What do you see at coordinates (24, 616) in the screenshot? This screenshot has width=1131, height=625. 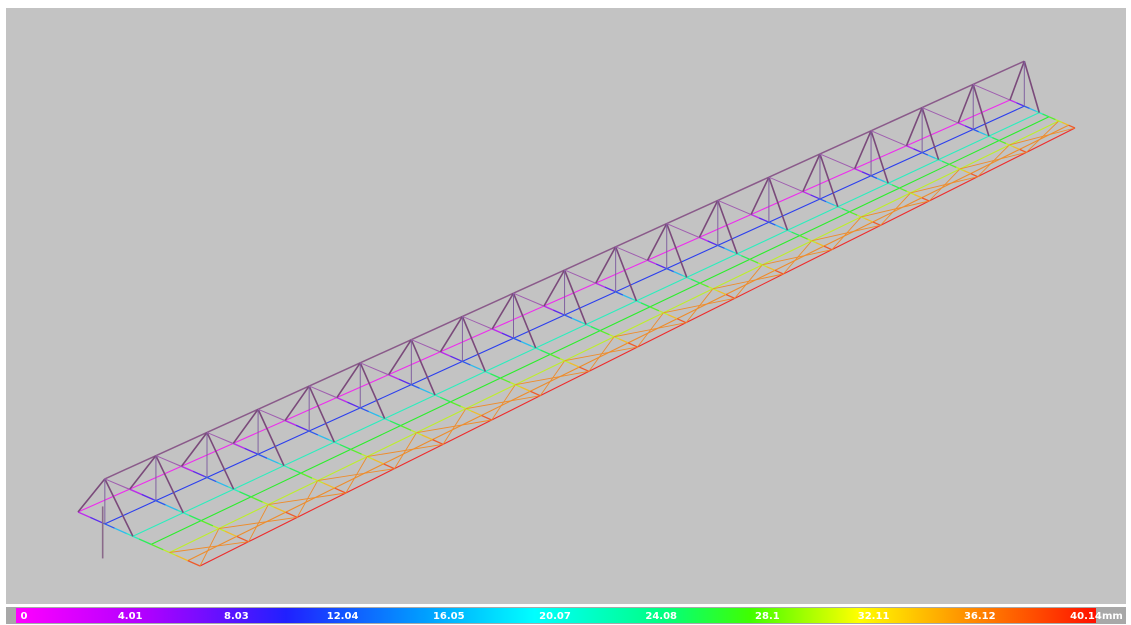 I see `legend-label: 0` at bounding box center [24, 616].